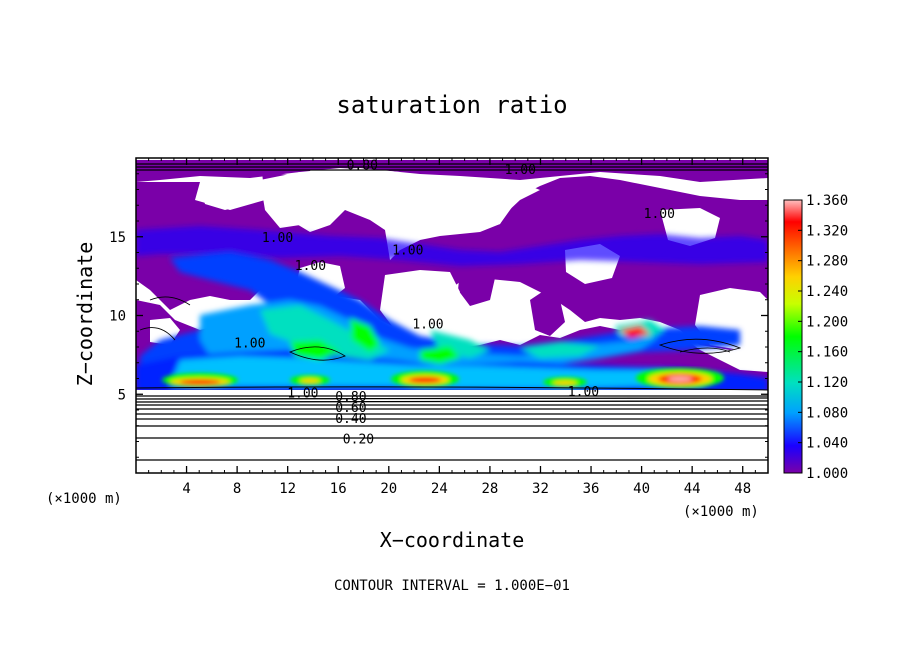 Image resolution: width=904 pixels, height=659 pixels. Describe the element at coordinates (84, 499) in the screenshot. I see `y-axis-unit: (×1000 m)` at that location.